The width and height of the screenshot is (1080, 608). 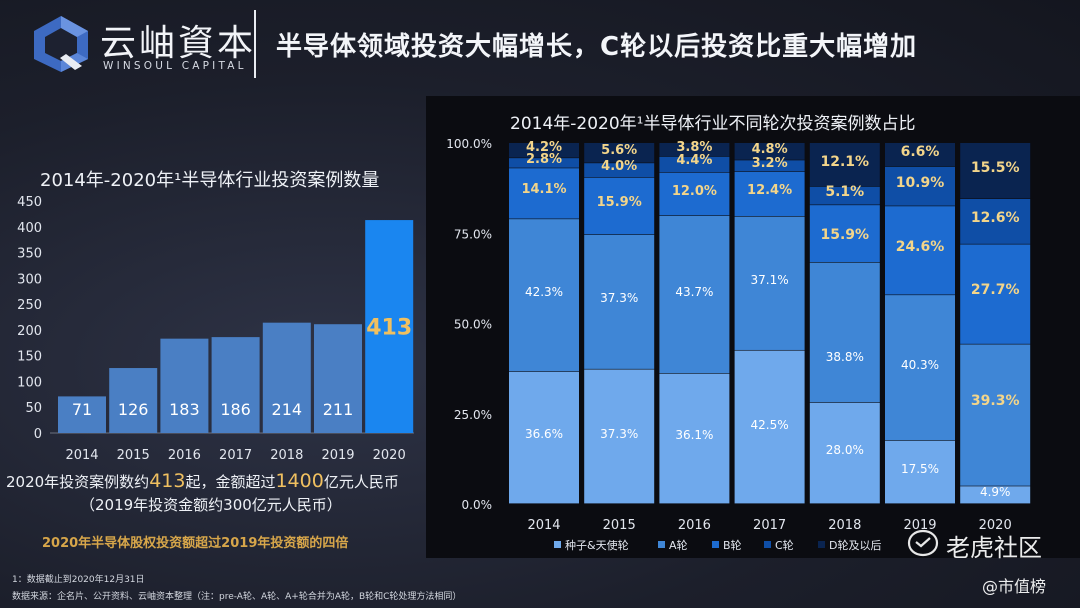 I want to click on segment-label: 4.8%, so click(x=770, y=149).